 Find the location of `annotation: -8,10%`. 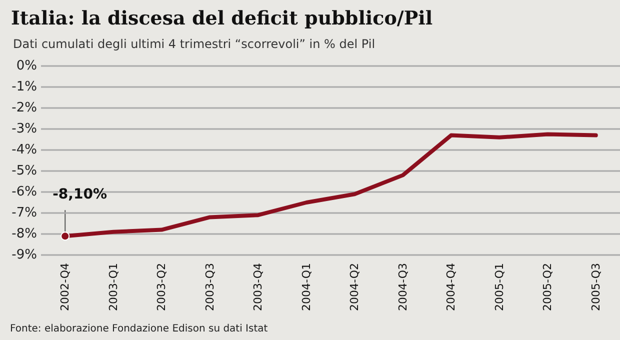

annotation: -8,10% is located at coordinates (80, 194).